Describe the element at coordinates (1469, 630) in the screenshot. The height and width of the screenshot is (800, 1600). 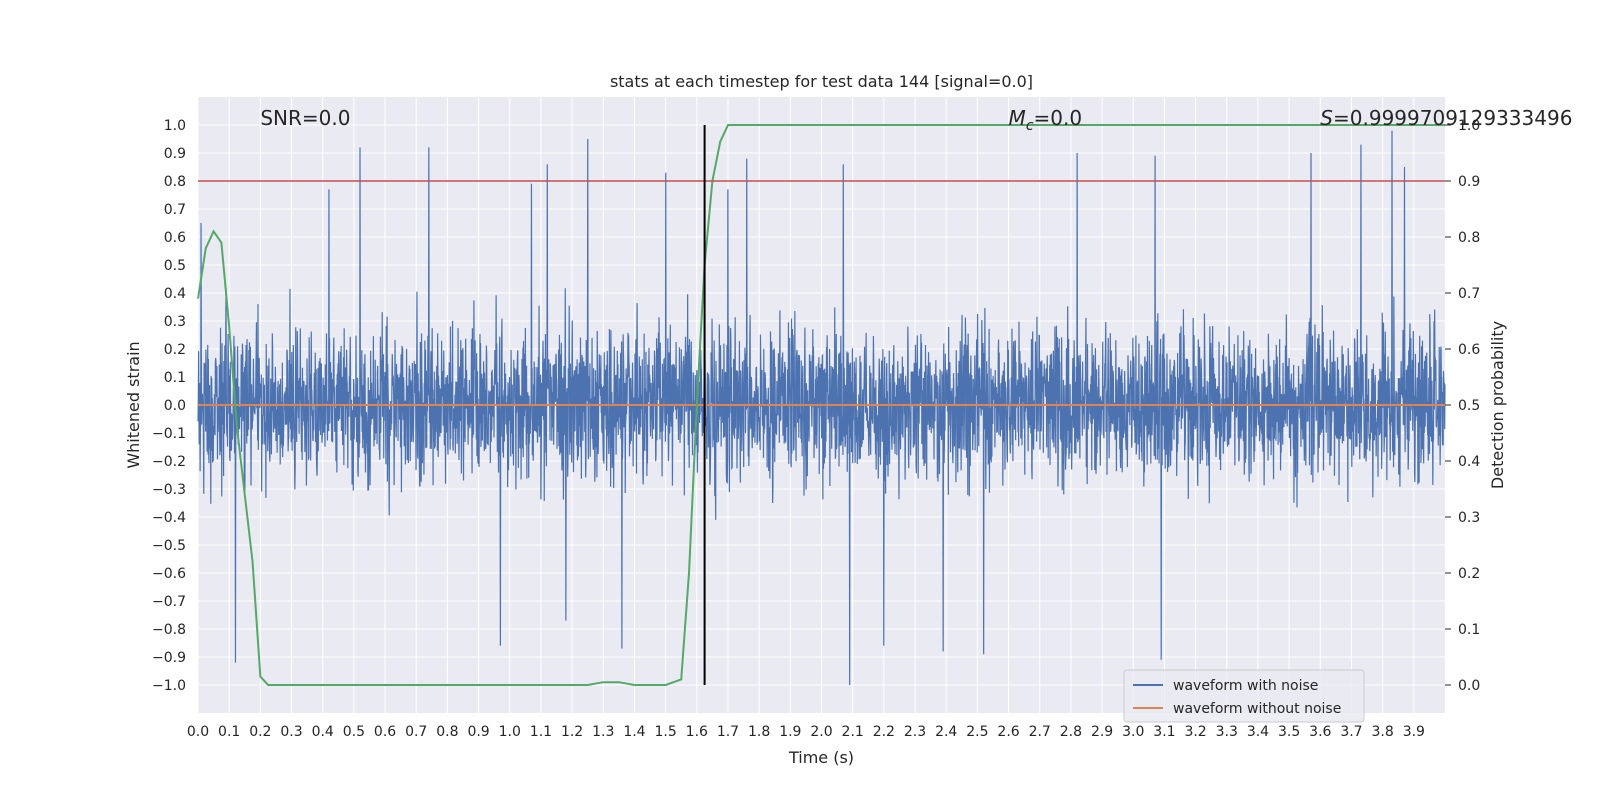
I see `y2-tick-label: 0.1` at that location.